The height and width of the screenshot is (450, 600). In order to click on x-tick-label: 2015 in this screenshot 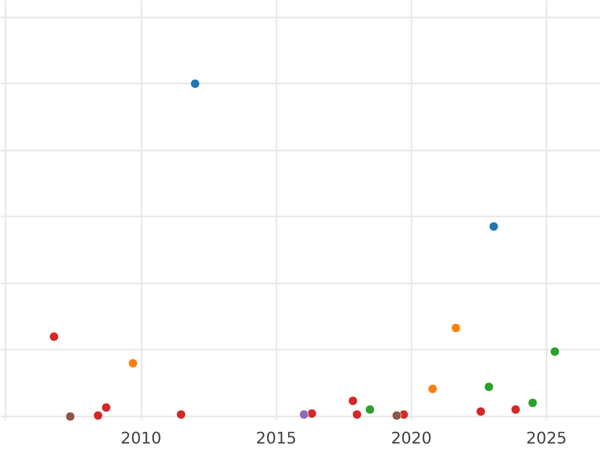, I will do `click(276, 438)`.